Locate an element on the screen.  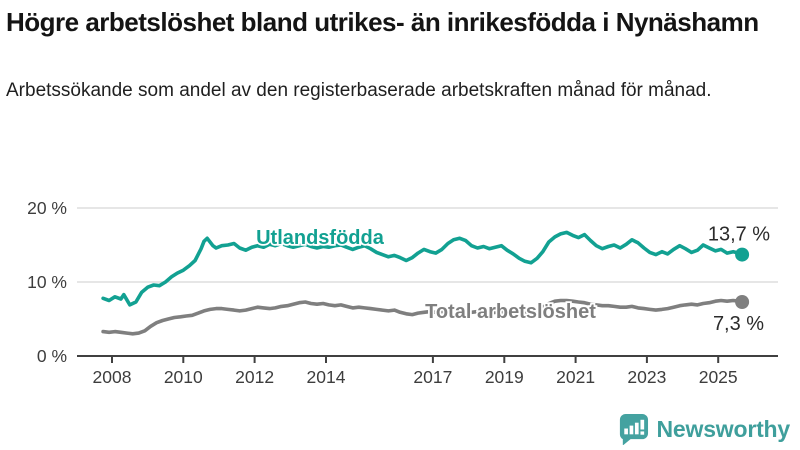
svg-text: 10 % is located at coordinates (47, 282).